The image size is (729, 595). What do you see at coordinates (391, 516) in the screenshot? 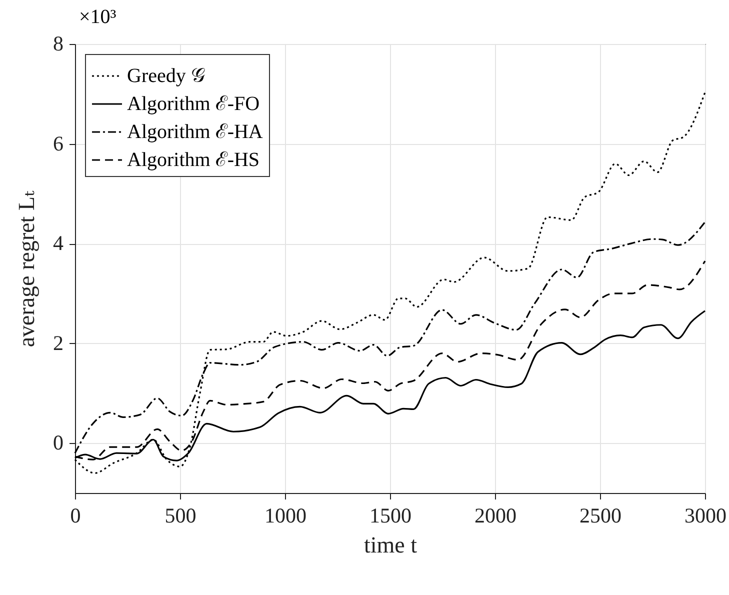
I see `x-tick-label: 1500` at bounding box center [391, 516].